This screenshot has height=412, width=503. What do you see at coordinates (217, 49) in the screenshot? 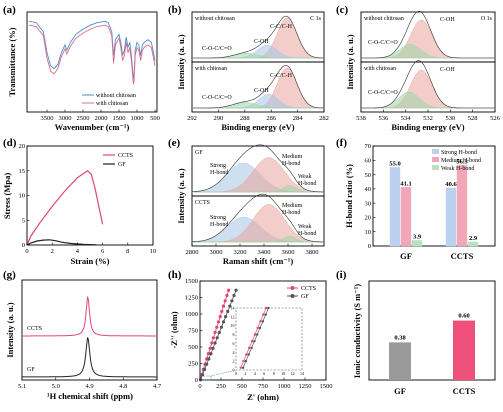
I see `panel-b-top-ann-coc: C-O-C/C=O` at bounding box center [217, 49].